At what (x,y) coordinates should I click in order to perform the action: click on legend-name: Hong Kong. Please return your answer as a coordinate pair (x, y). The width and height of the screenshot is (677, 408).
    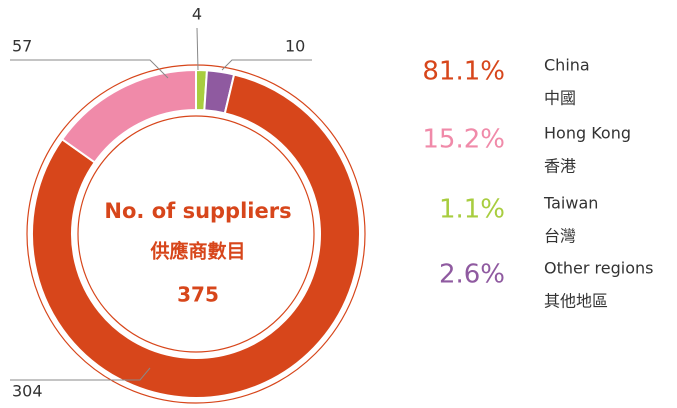
    Looking at the image, I should click on (587, 133).